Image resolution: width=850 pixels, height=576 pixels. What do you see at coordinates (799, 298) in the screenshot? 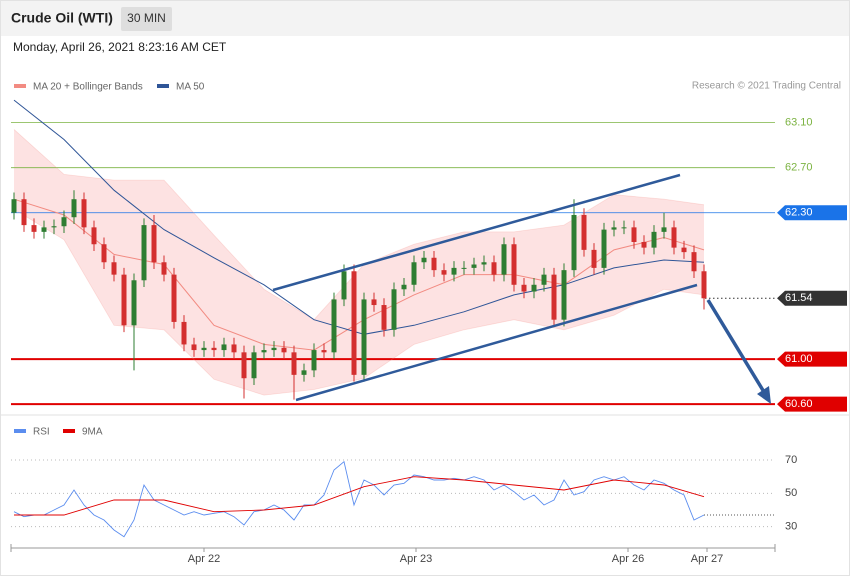
I see `level-label: 61.54` at bounding box center [799, 298].